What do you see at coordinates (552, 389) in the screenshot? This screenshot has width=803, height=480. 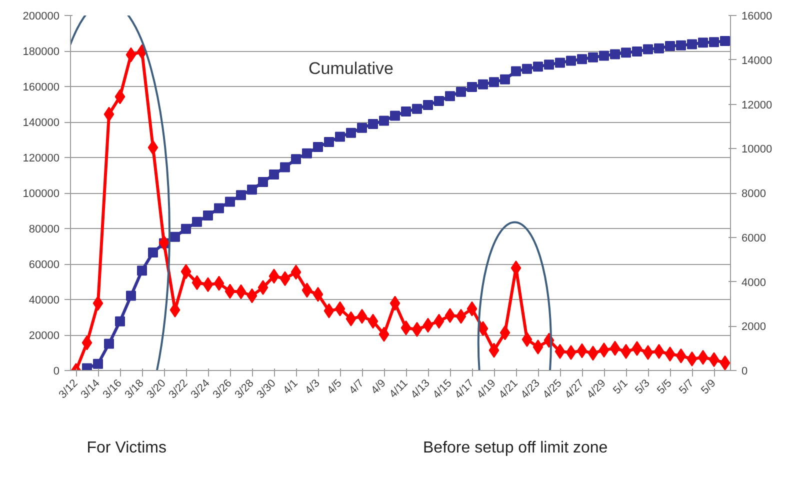 I see `x-tick-label: 4/25` at bounding box center [552, 389].